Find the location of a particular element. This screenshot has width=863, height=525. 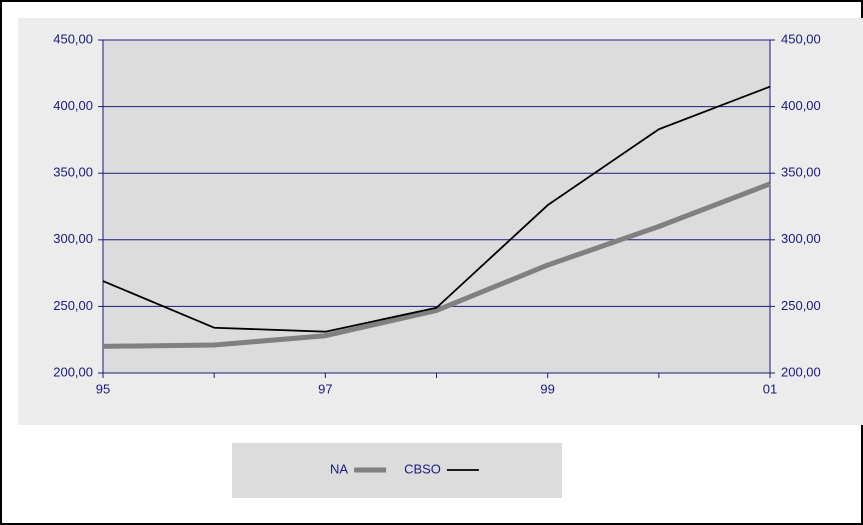

y-tick-label: 250,00 is located at coordinates (73, 305).